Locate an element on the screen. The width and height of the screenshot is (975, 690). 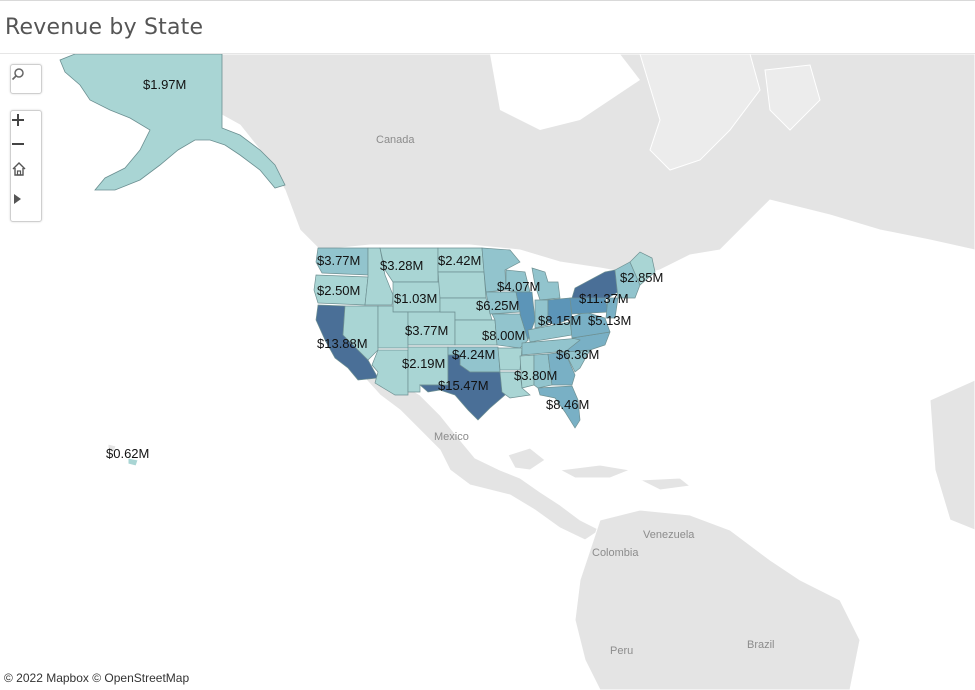
state-michigan is located at coordinates (546, 284).